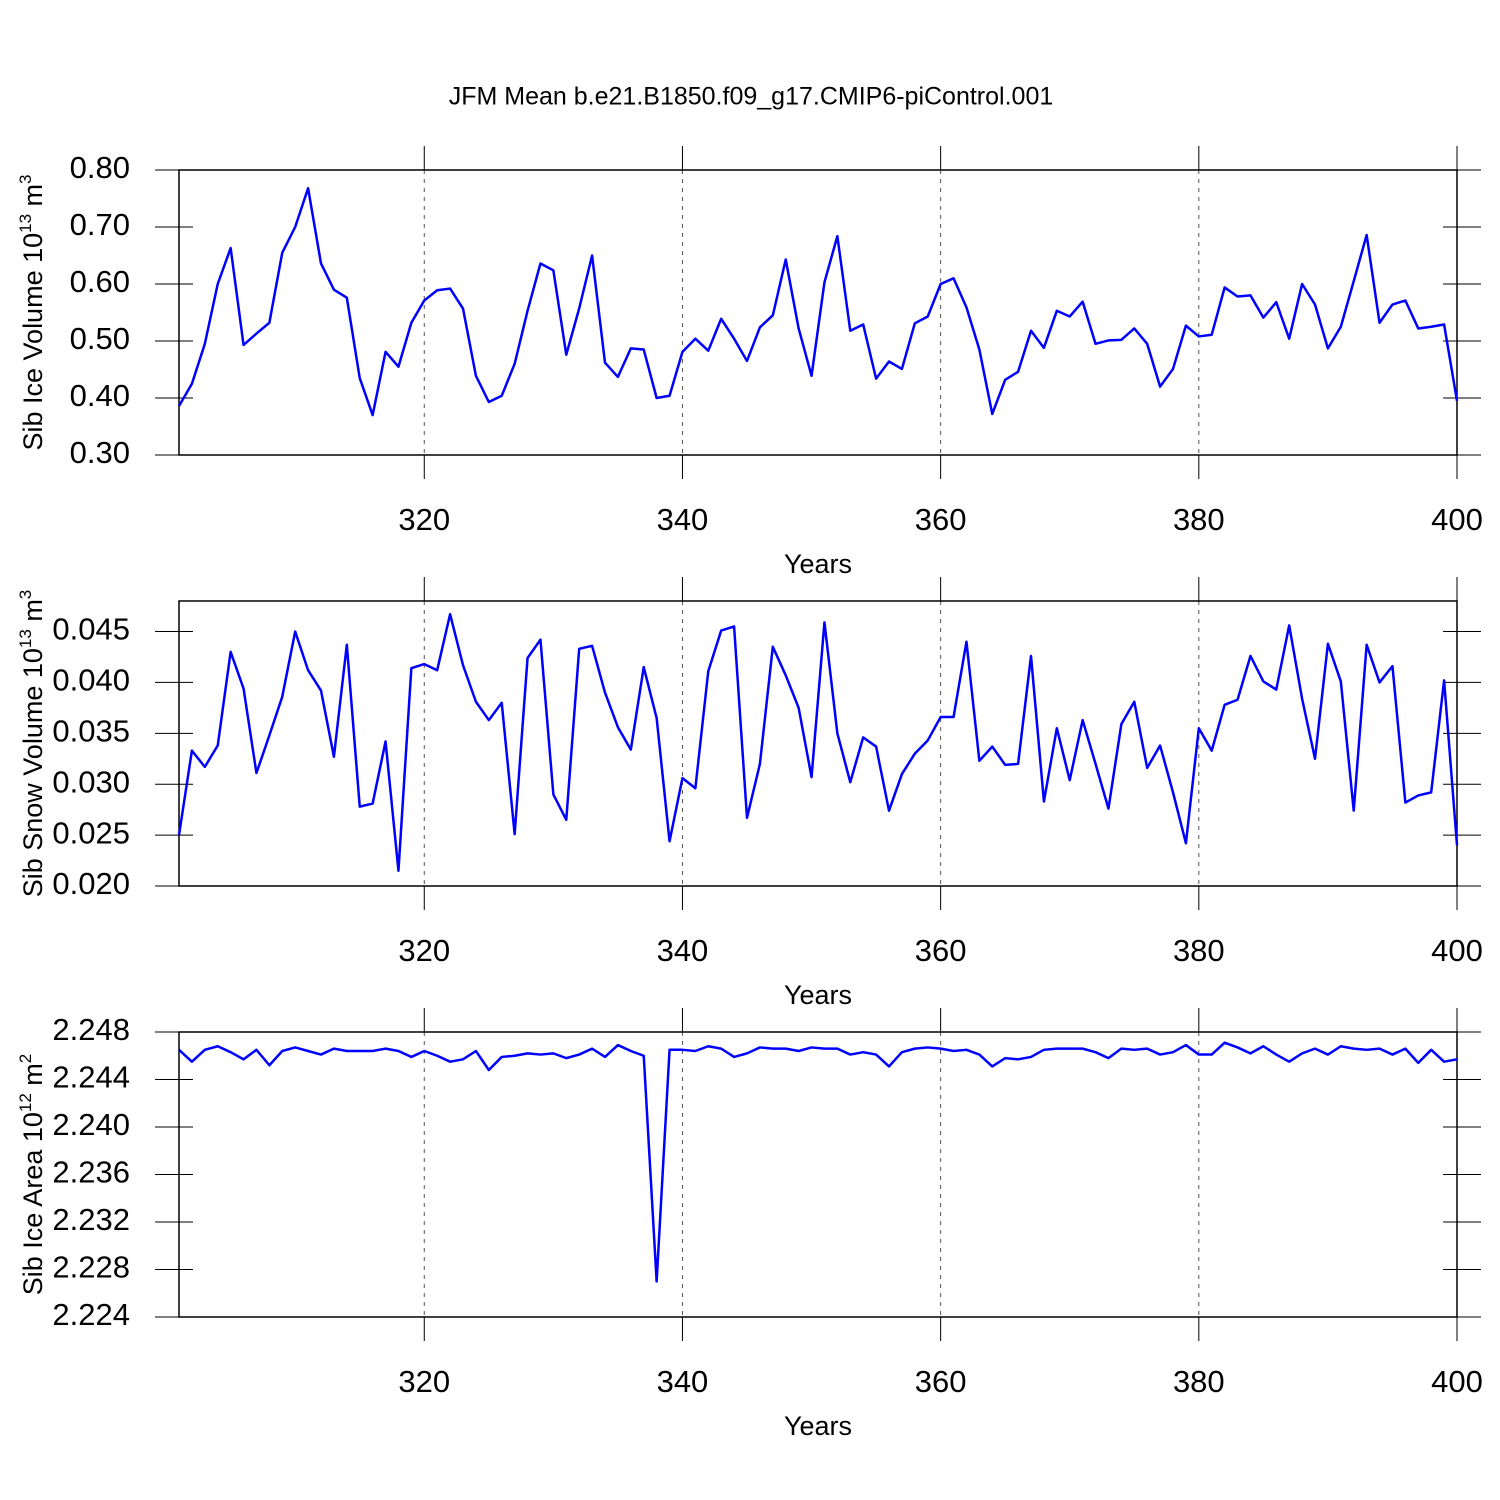 The image size is (1500, 1500). I want to click on y-tick-label: 0.045, so click(91, 629).